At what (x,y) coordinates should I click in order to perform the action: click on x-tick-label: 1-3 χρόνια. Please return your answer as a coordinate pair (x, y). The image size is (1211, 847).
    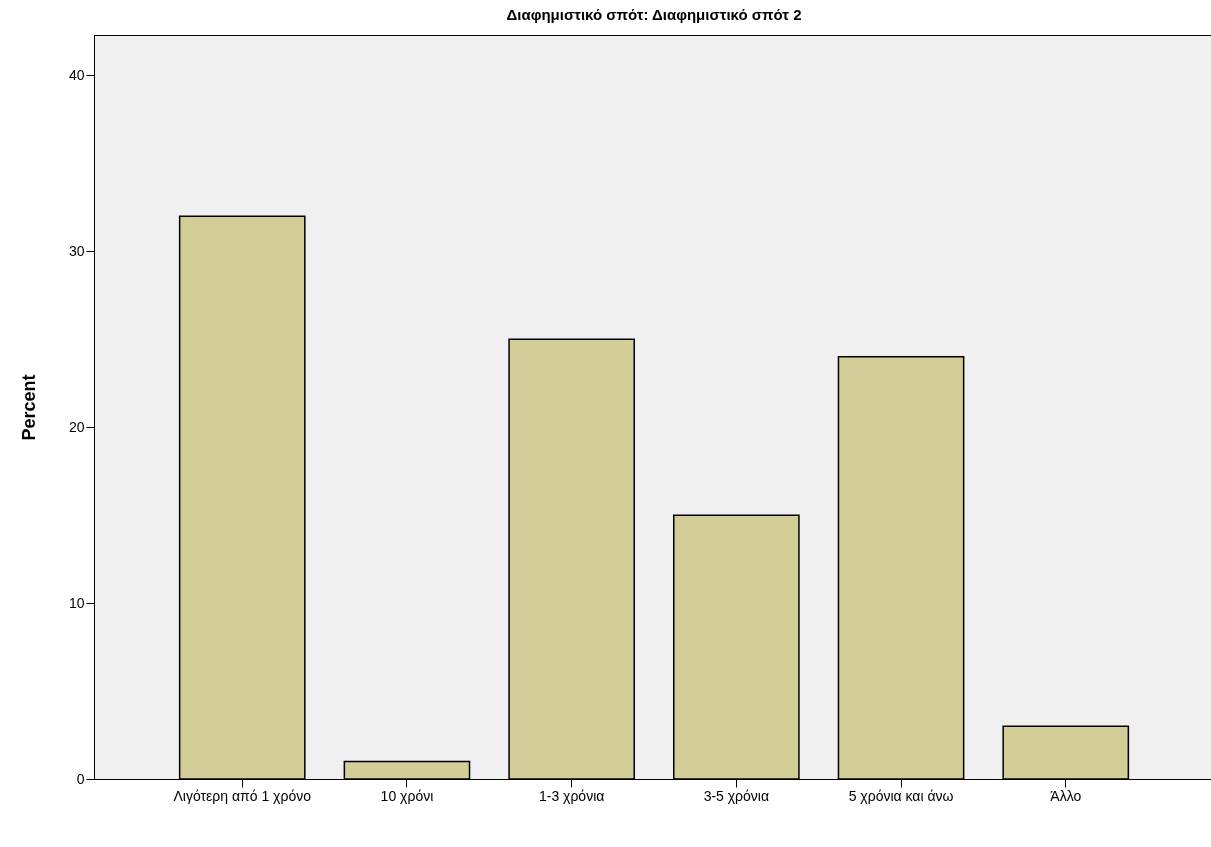
    Looking at the image, I should click on (571, 795).